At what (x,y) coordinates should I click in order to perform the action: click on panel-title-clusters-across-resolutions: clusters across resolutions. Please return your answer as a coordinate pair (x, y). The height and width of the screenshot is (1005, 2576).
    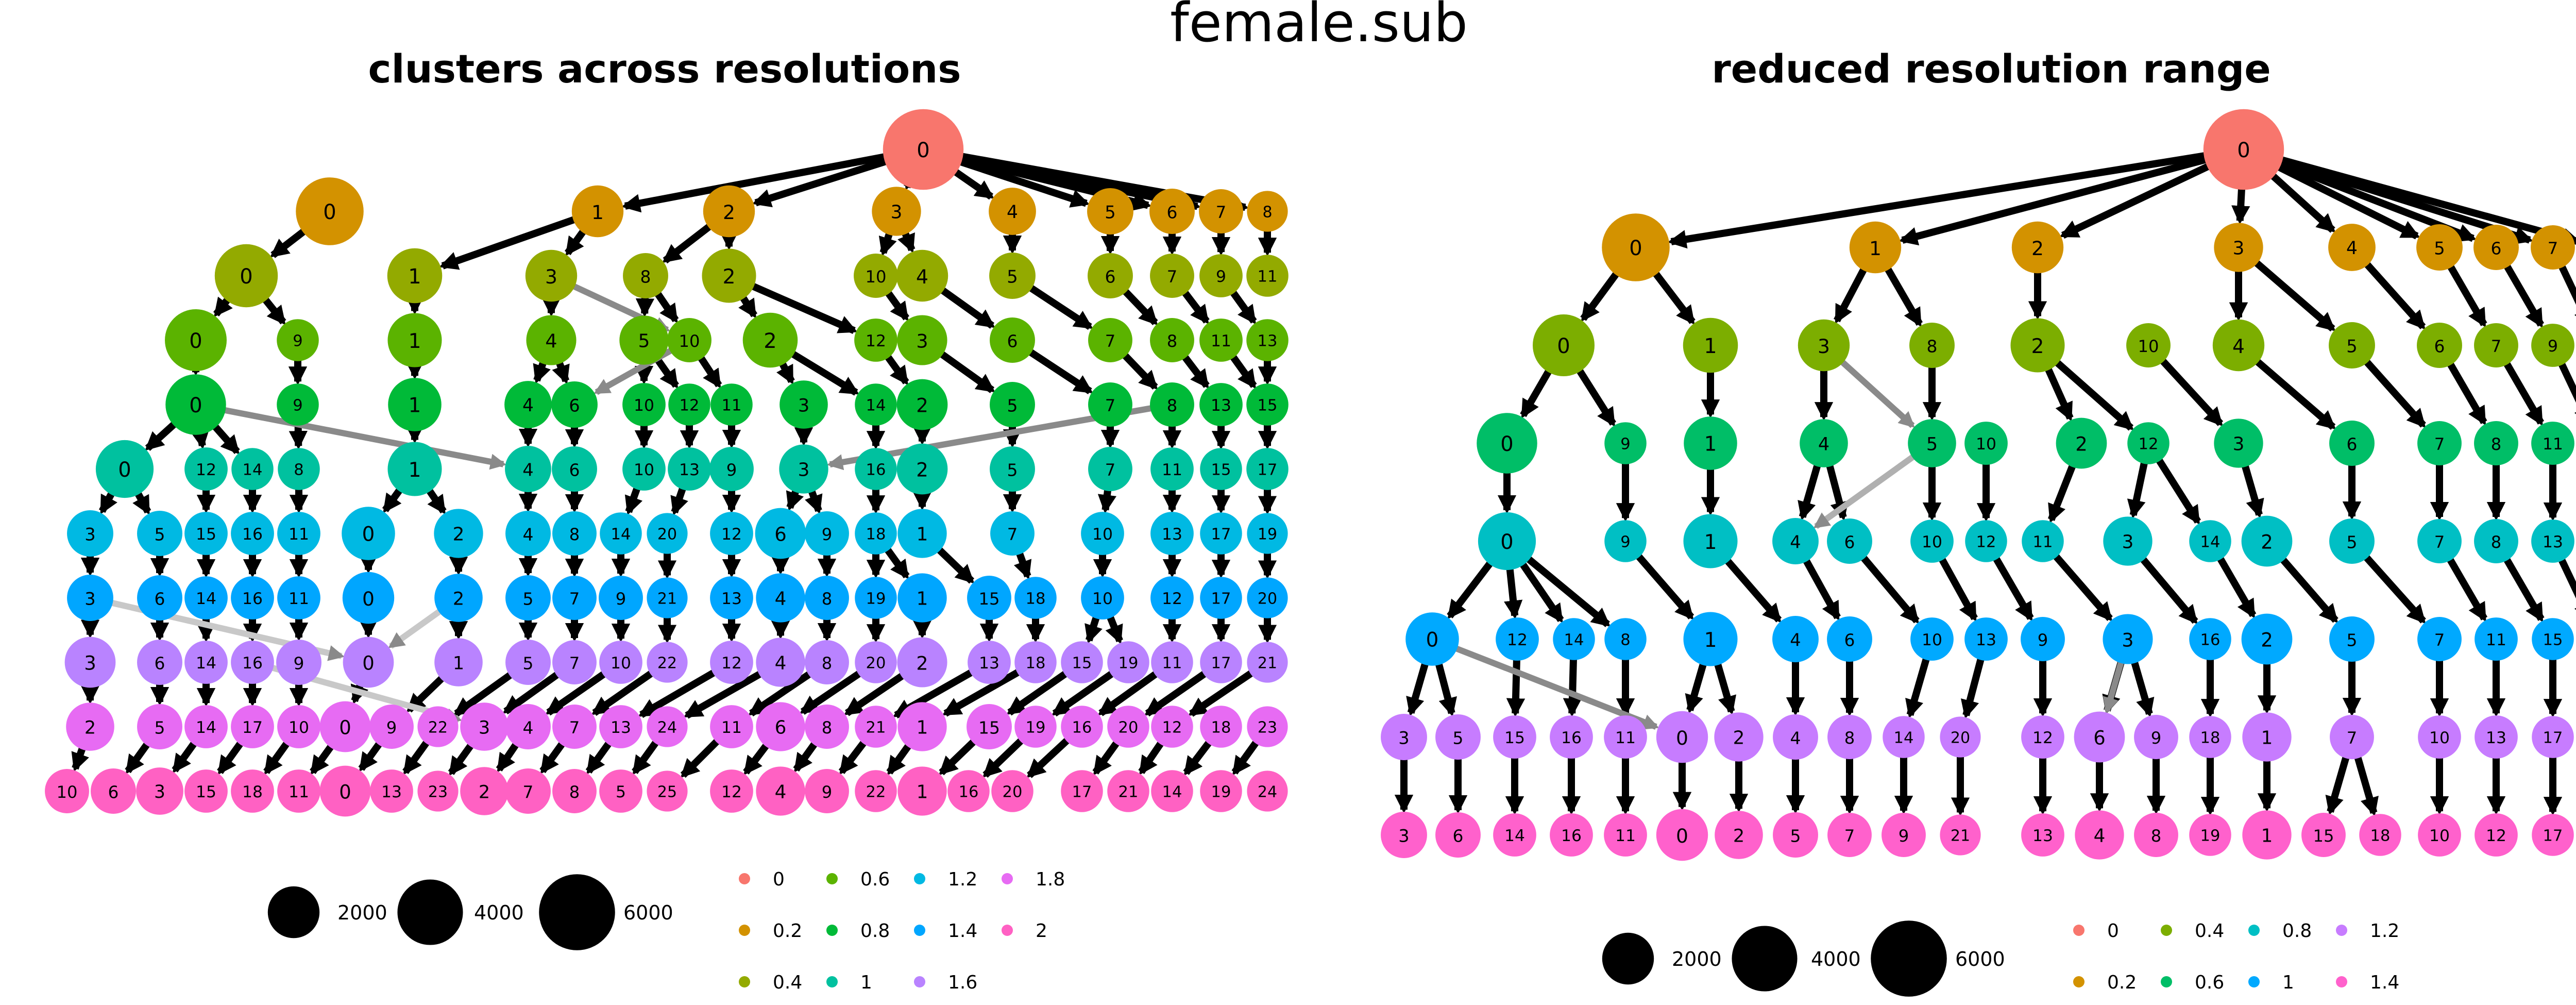
    Looking at the image, I should click on (664, 69).